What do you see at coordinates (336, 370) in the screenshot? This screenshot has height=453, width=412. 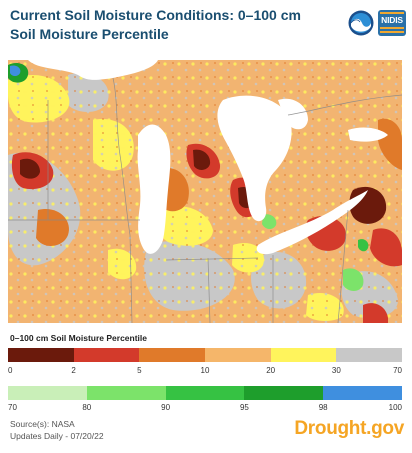 I see `legend-dry-tick-label: 30` at bounding box center [336, 370].